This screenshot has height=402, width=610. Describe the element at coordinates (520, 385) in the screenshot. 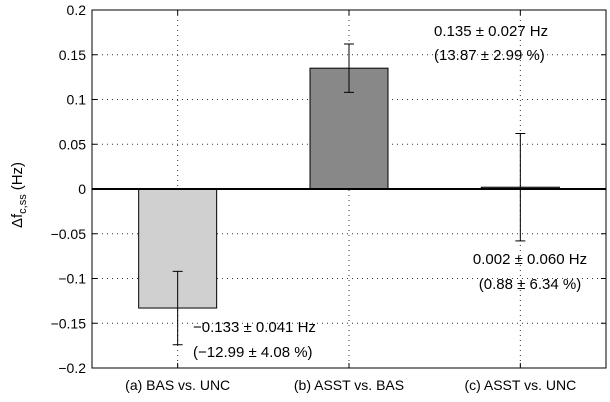

I see `x-tick-label: (c) ASST vs. UNC` at that location.